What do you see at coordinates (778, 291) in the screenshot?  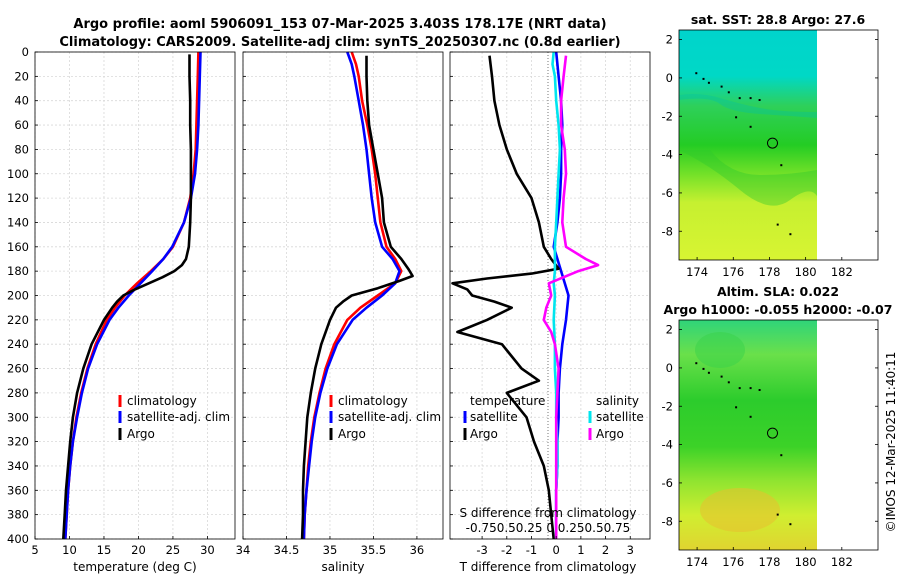 I see `sla-map-title-line1: Altim. SLA: 0.022` at bounding box center [778, 291].